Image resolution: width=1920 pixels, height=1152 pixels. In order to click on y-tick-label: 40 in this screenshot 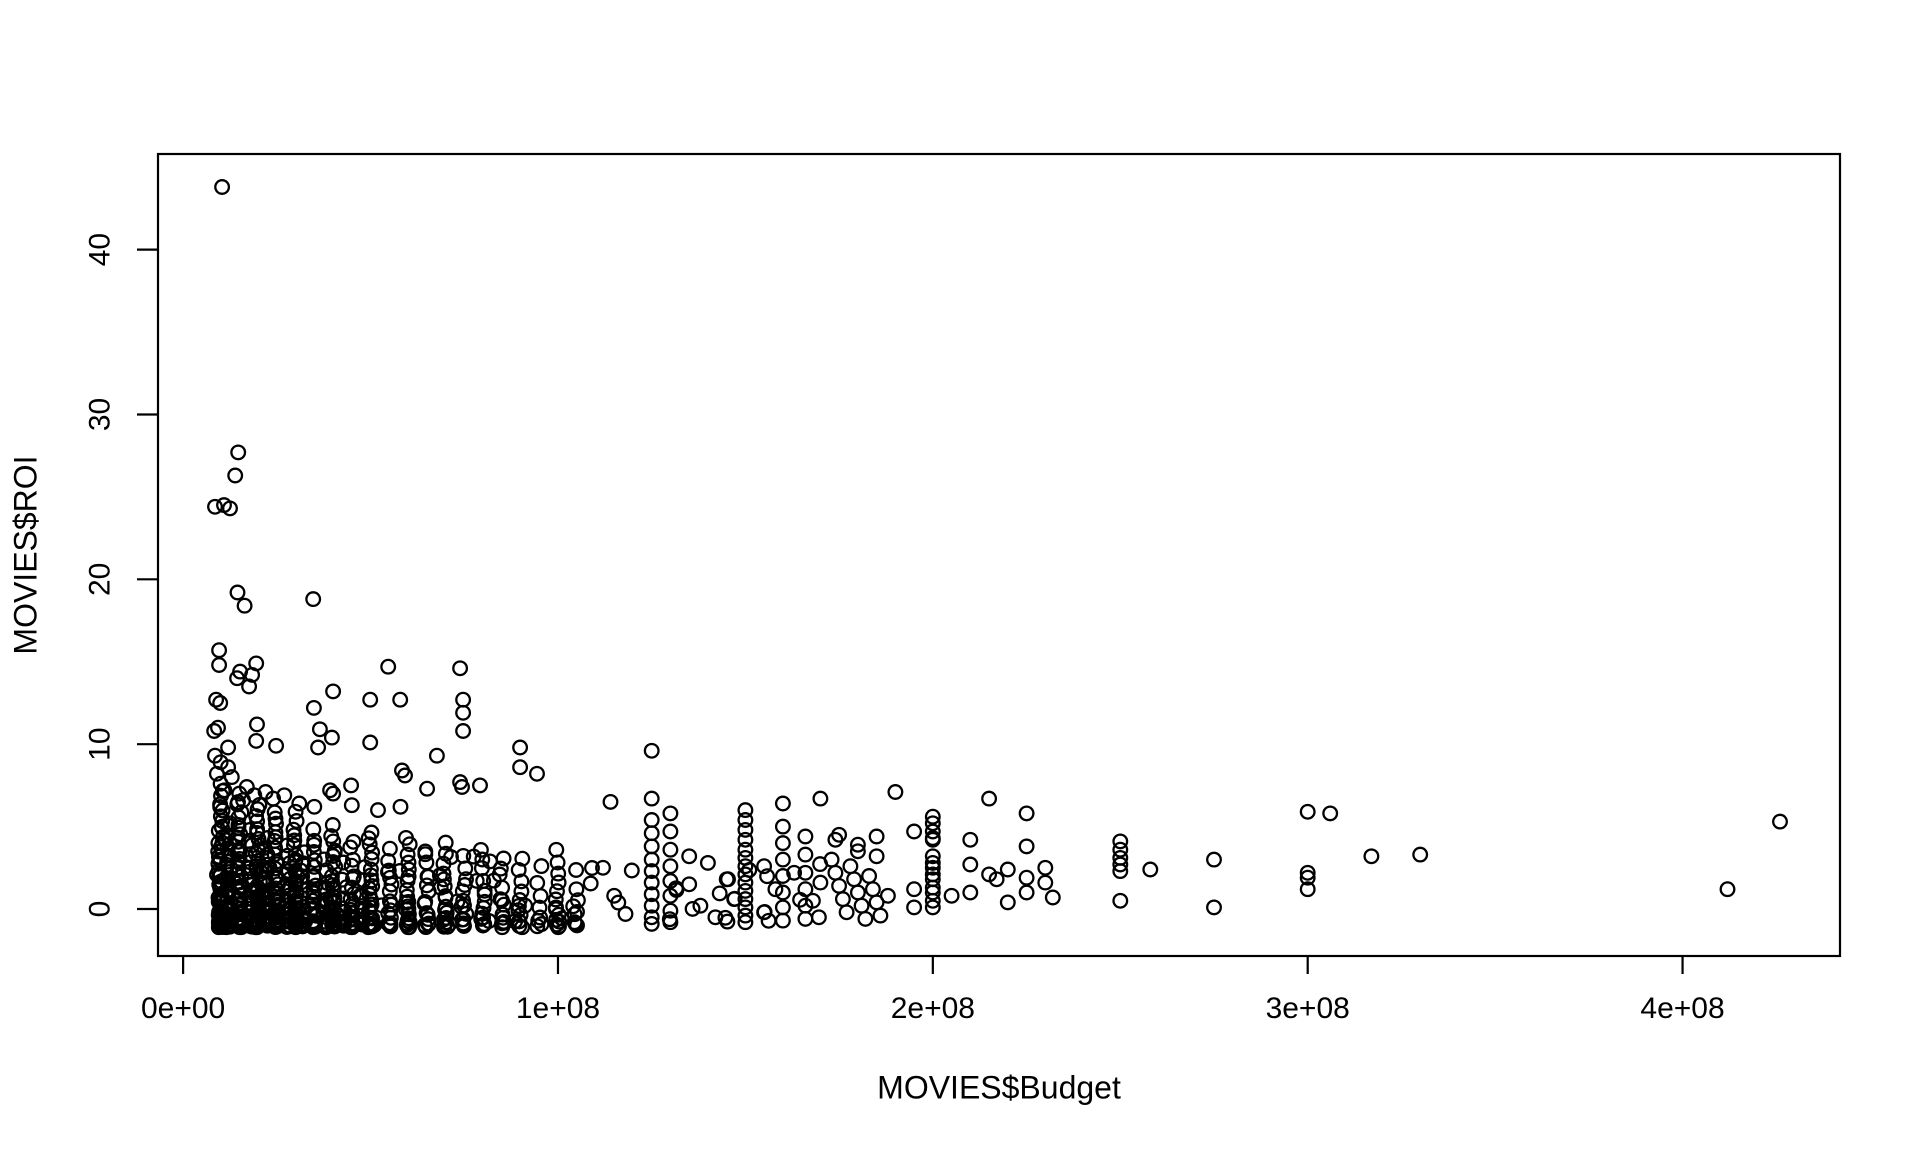, I will do `click(100, 249)`.